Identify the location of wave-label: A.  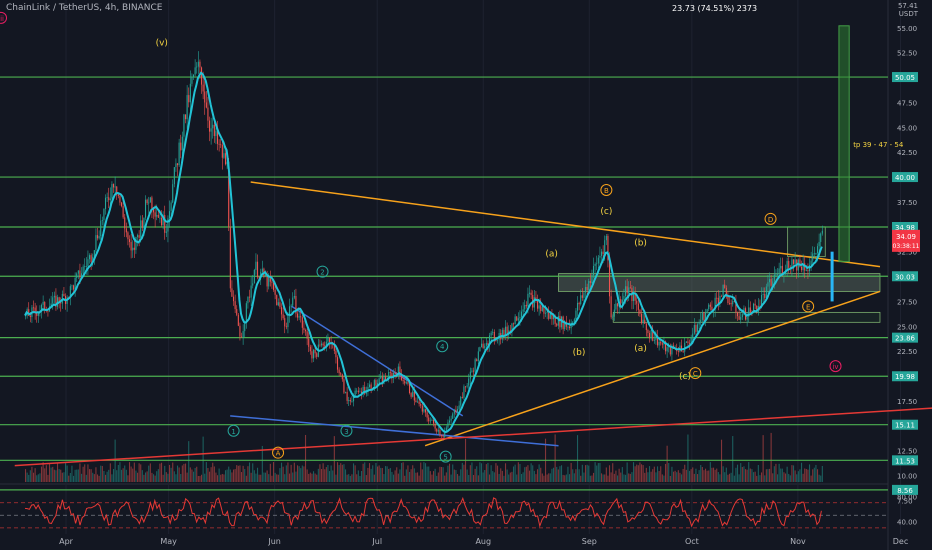
(278, 454).